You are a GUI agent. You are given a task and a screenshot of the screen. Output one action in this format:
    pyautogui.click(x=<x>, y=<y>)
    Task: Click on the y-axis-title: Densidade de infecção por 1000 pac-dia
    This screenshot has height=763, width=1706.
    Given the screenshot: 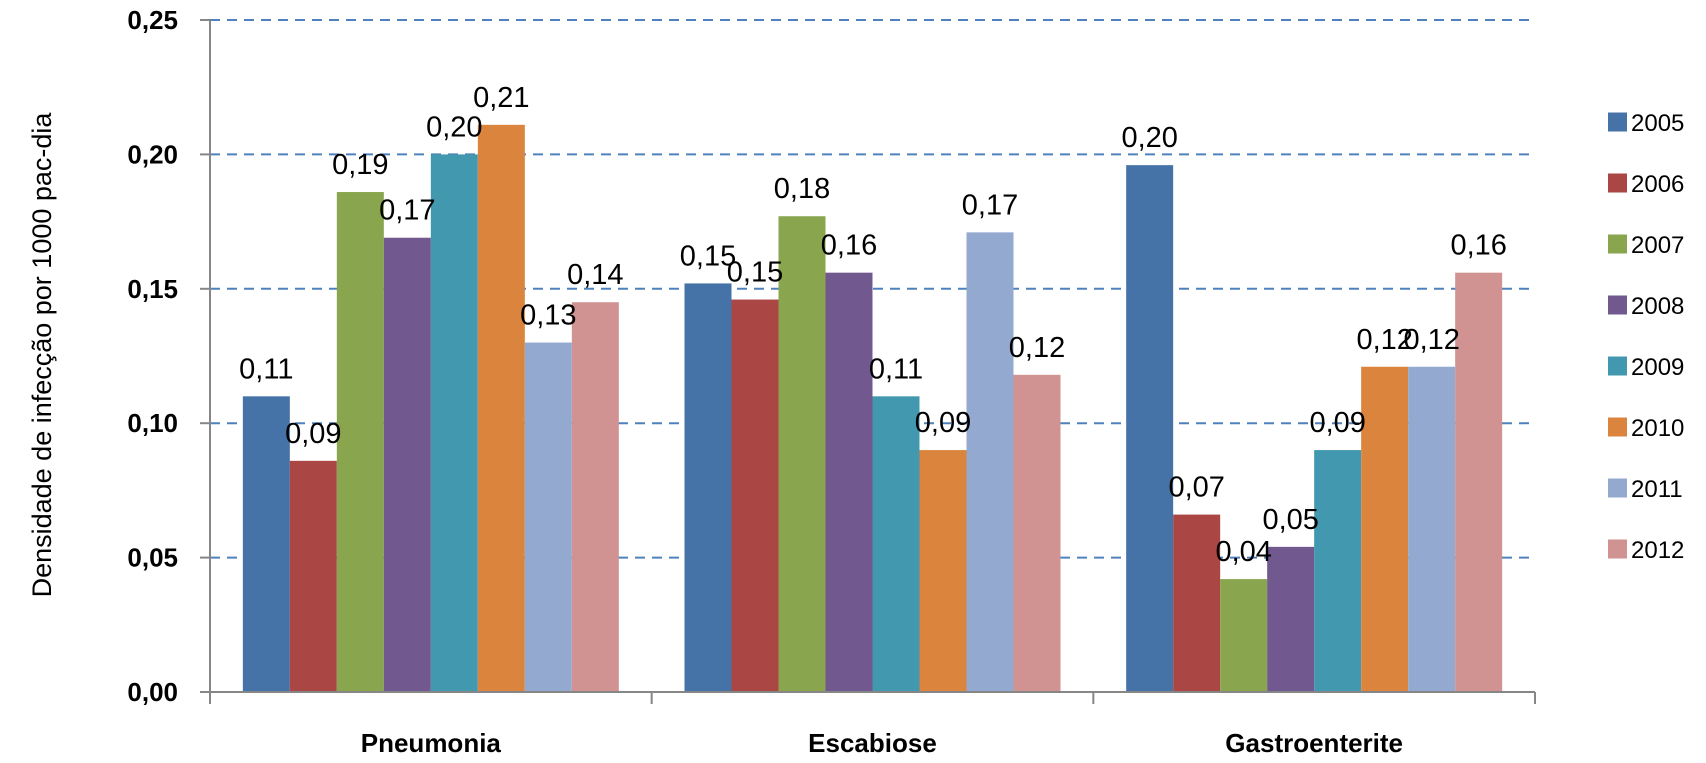 What is the action you would take?
    pyautogui.click(x=42, y=355)
    